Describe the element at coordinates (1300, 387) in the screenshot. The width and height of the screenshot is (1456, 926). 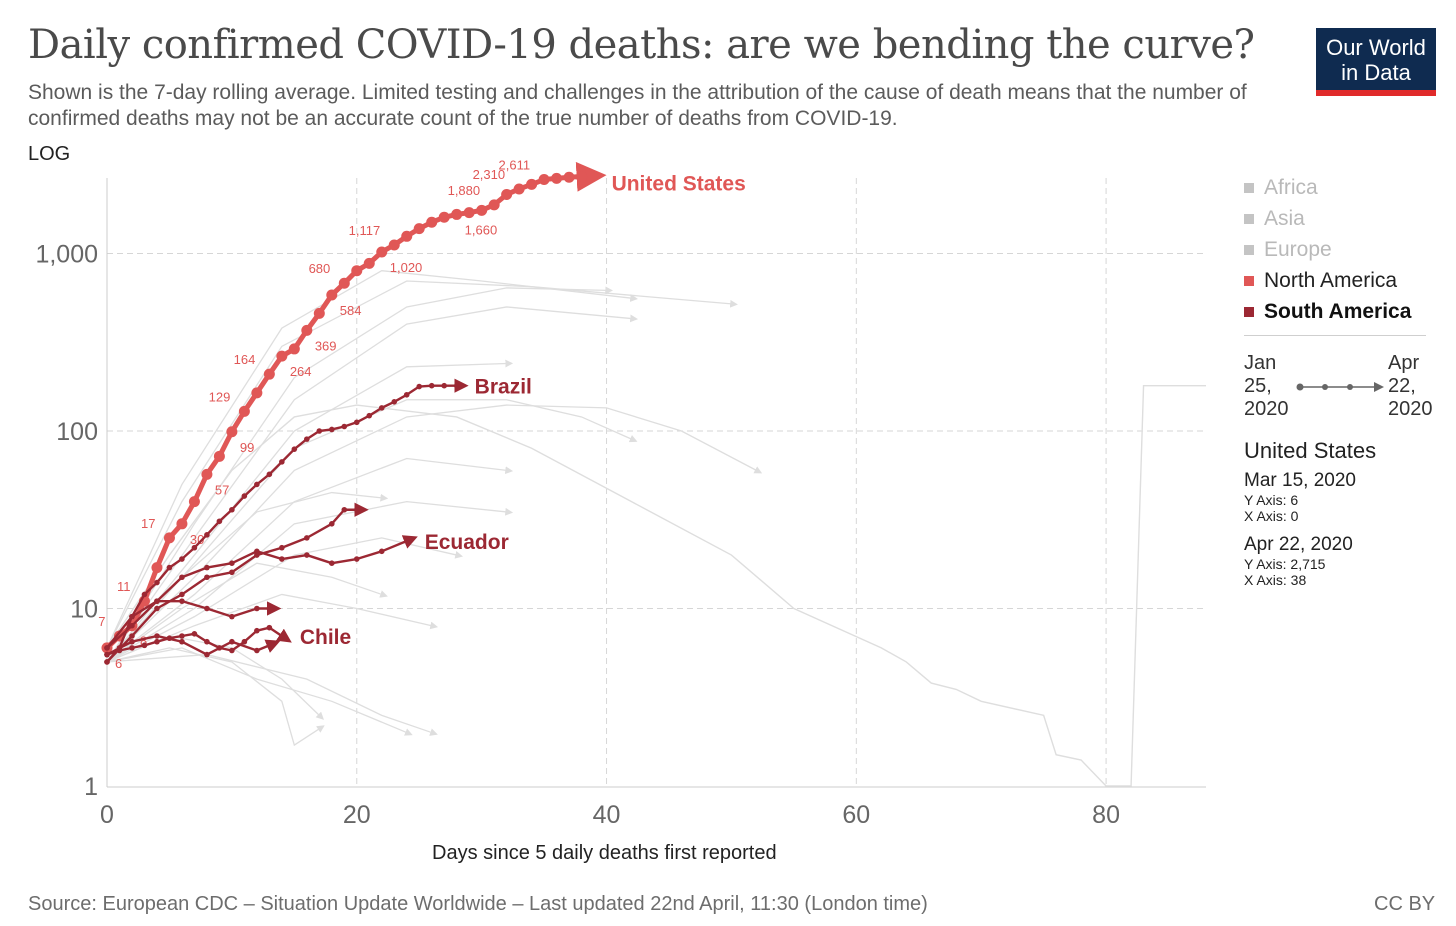
I see `timeline-handle-start` at that location.